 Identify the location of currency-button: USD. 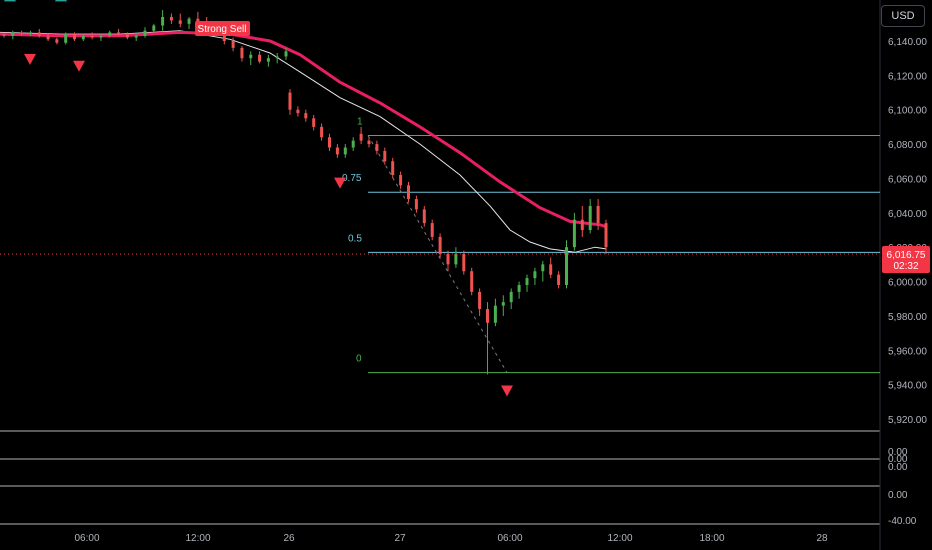
(903, 16).